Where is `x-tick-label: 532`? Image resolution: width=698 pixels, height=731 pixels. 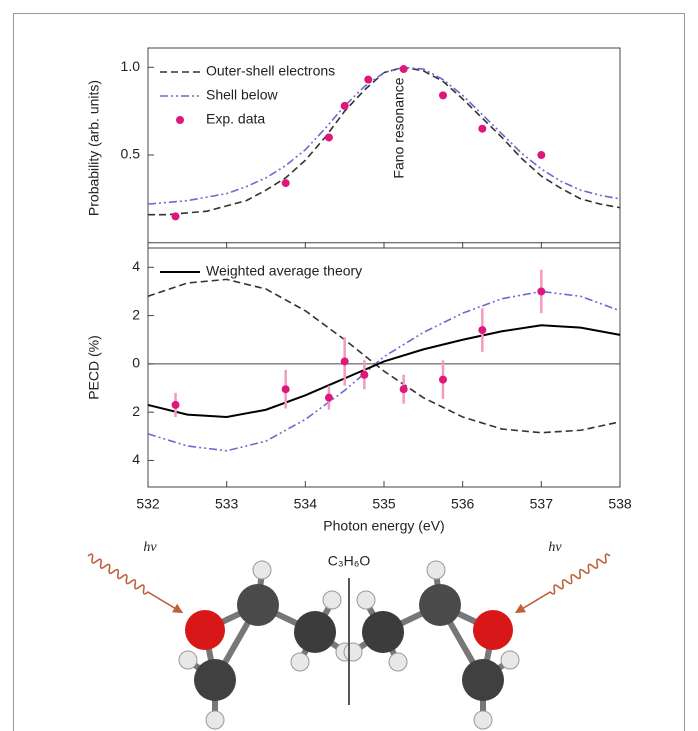
x-tick-label: 532 is located at coordinates (148, 504).